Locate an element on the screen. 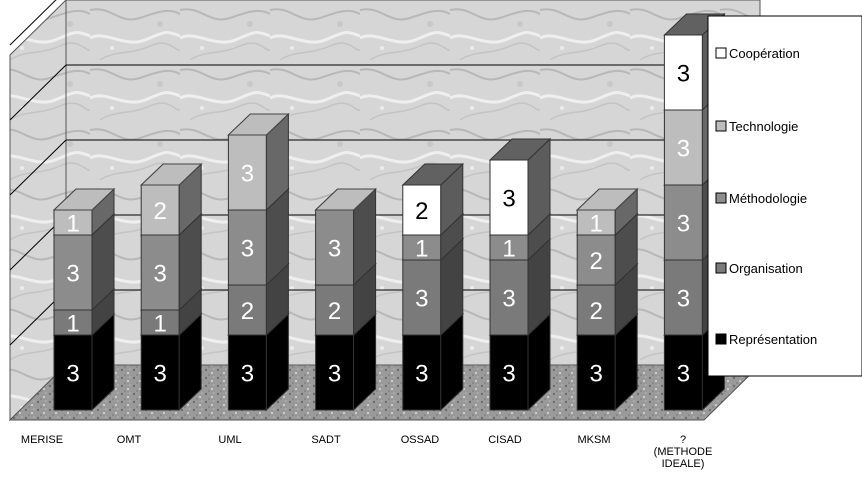 This screenshot has width=862, height=478. x-tick-label: MERISE is located at coordinates (42, 440).